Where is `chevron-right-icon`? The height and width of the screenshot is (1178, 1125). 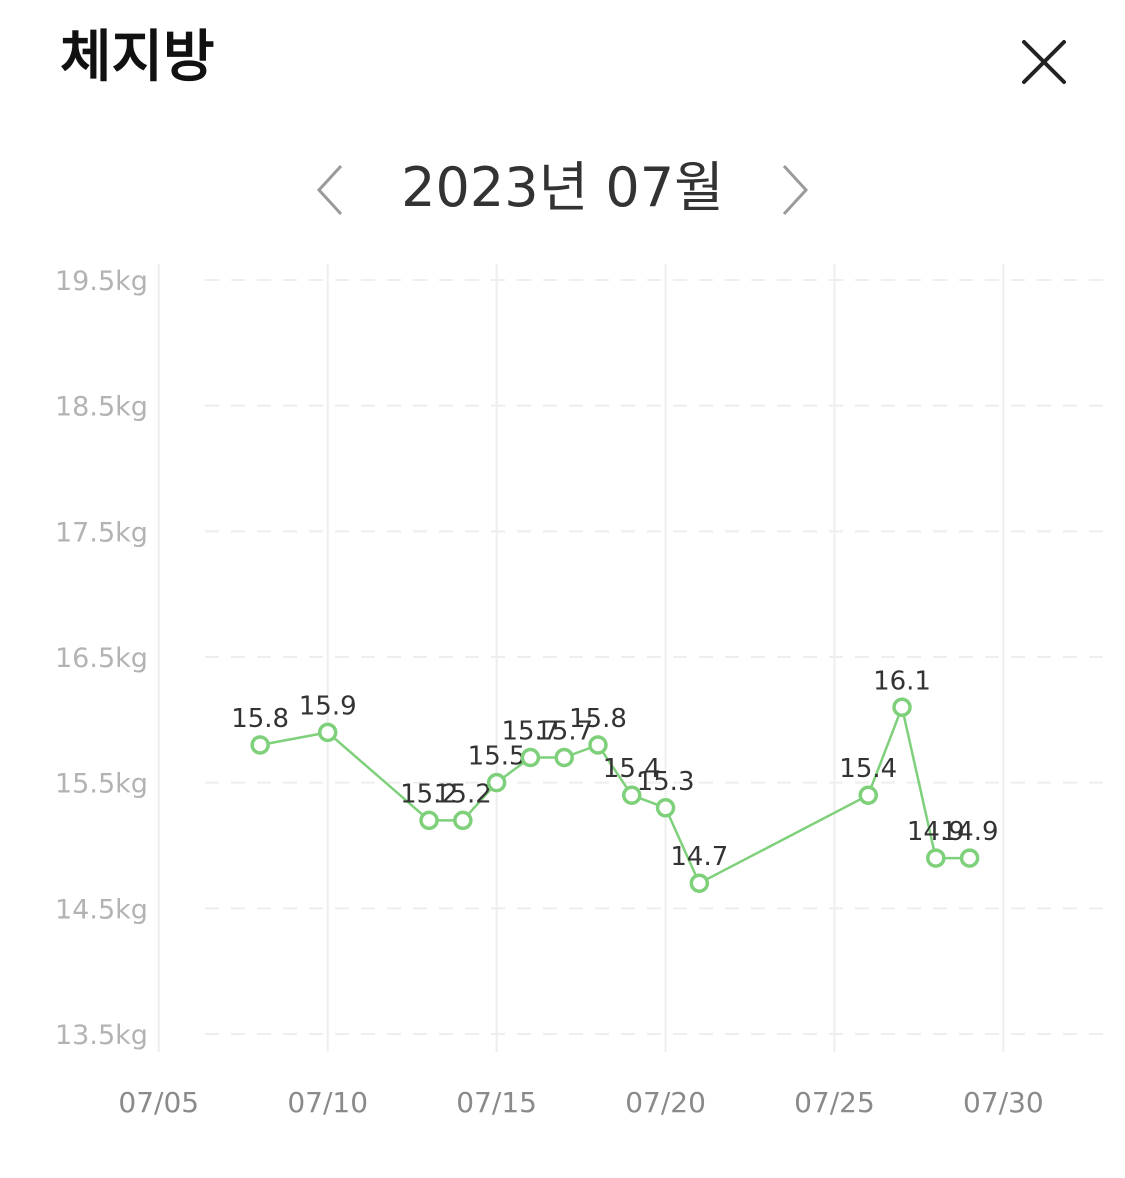
chevron-right-icon is located at coordinates (795, 190).